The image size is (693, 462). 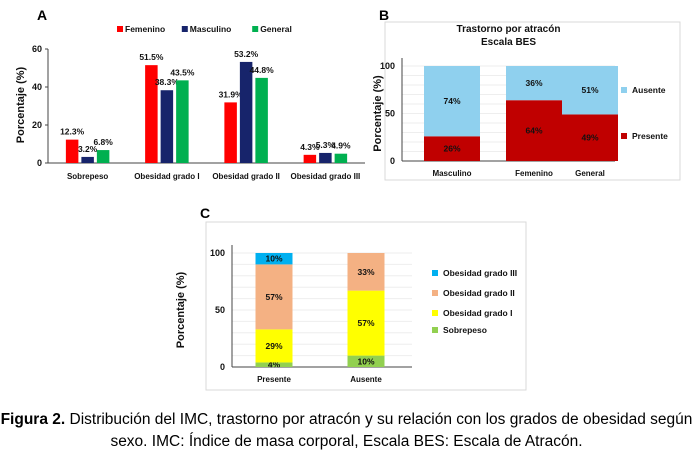 What do you see at coordinates (217, 253) in the screenshot?
I see `panel-c-y-tick-label: 100` at bounding box center [217, 253].